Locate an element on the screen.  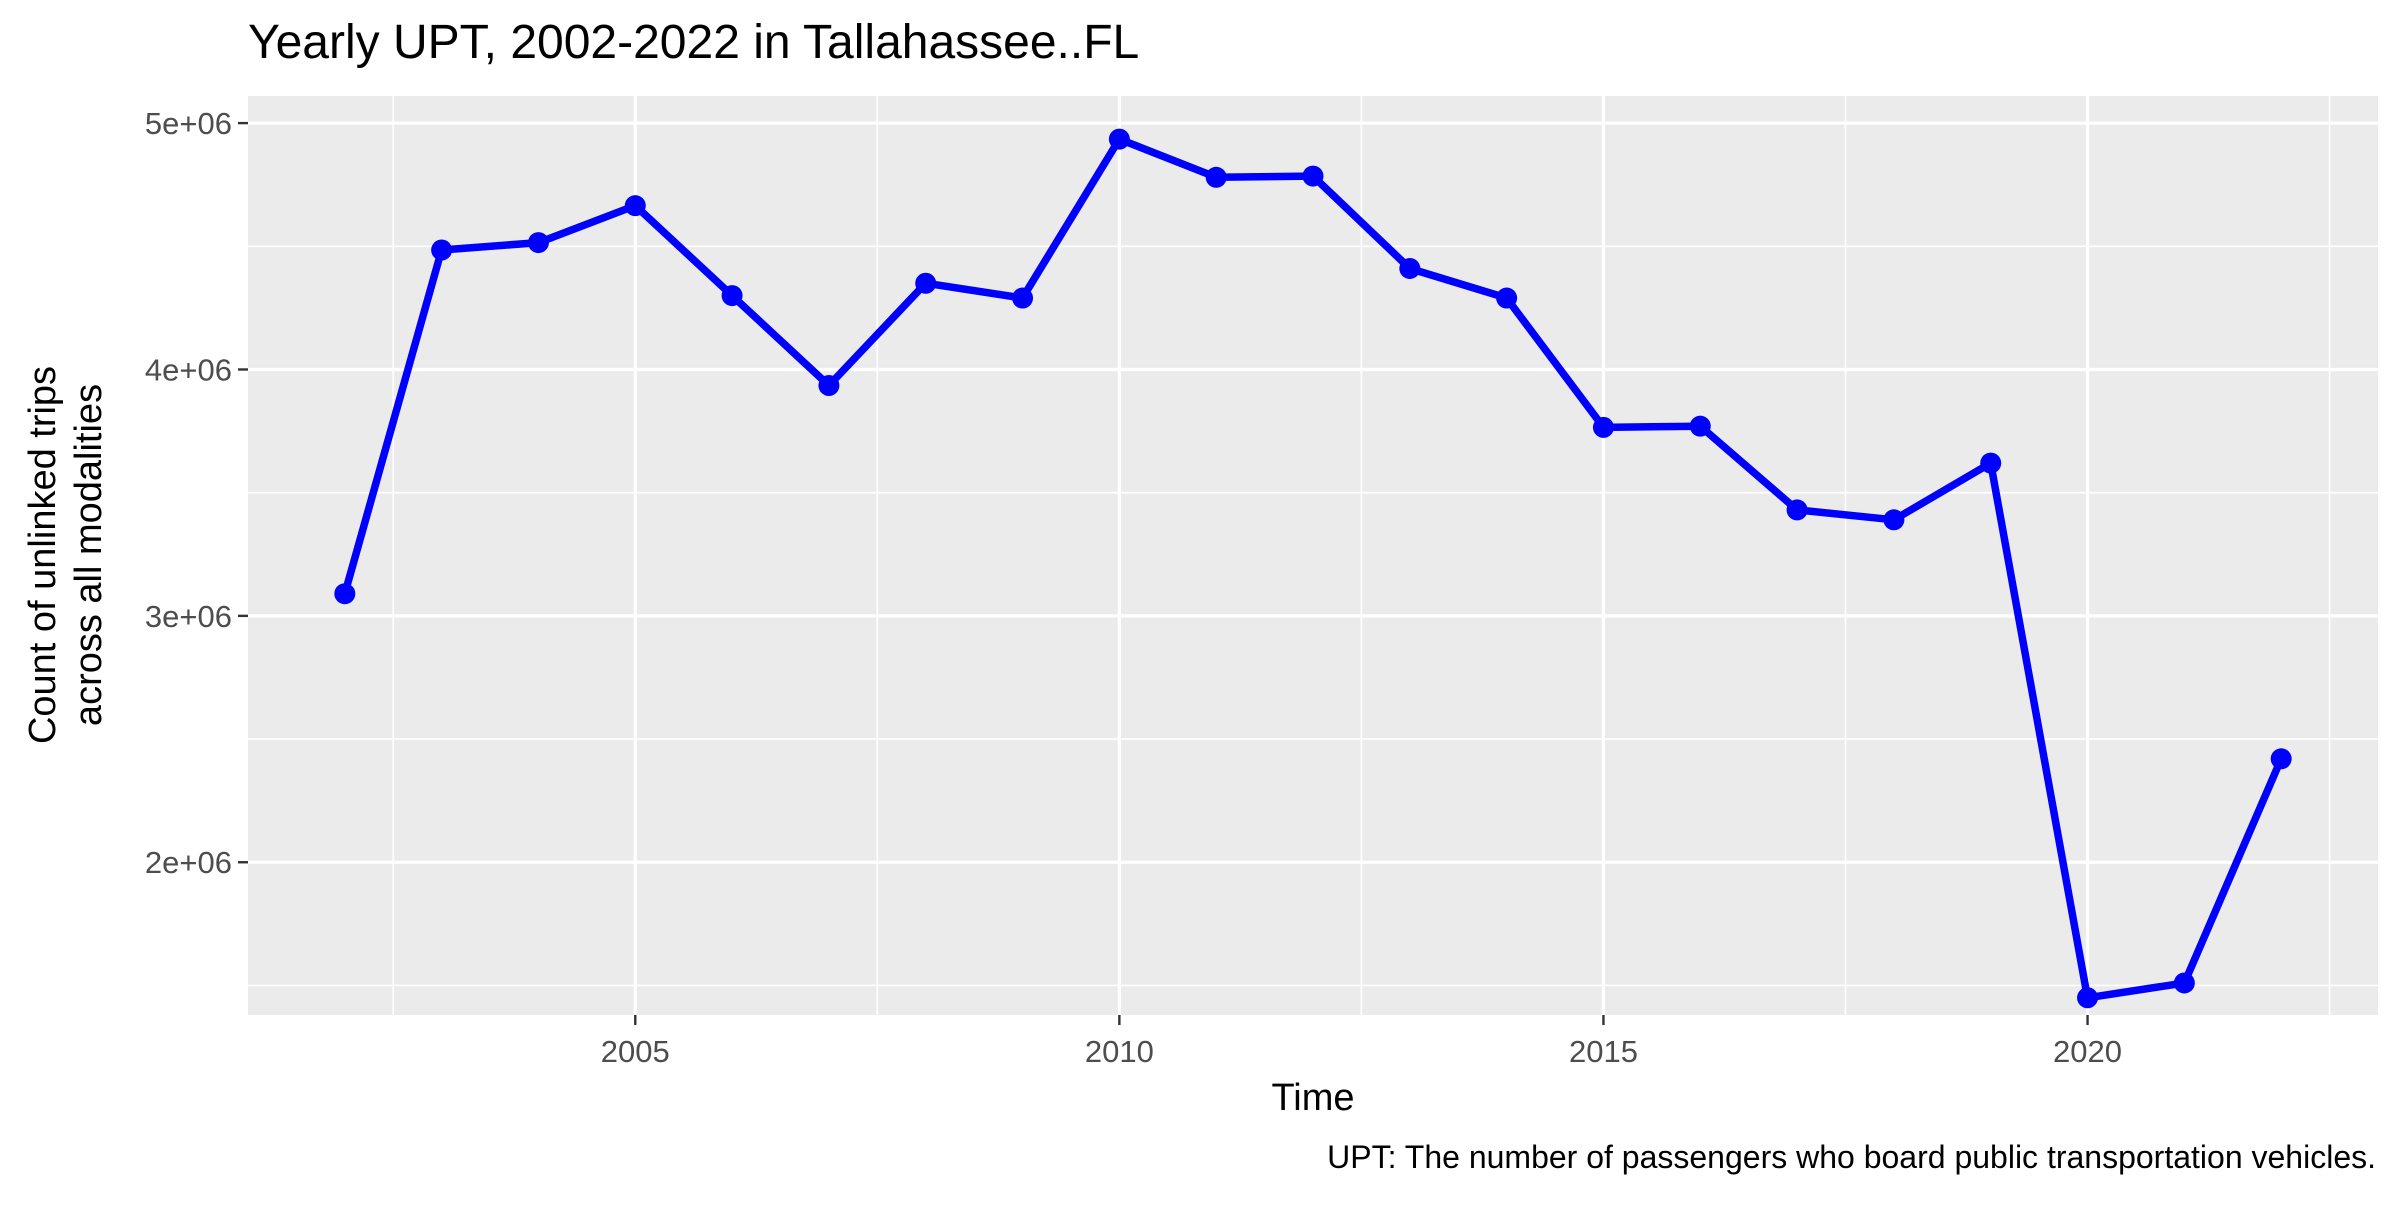
y-tick-label: 4e+06 is located at coordinates (188, 369).